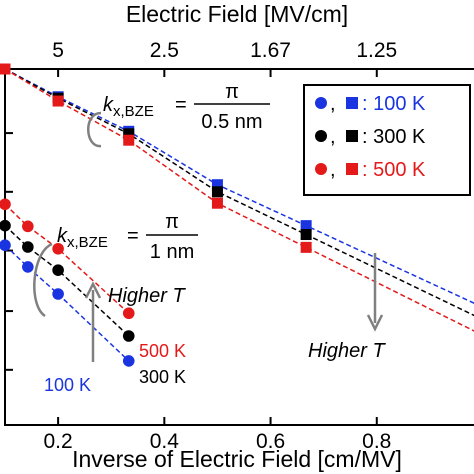 The height and width of the screenshot is (474, 474). I want to click on k-top-lhs-sub: x,BZE, so click(133, 111).